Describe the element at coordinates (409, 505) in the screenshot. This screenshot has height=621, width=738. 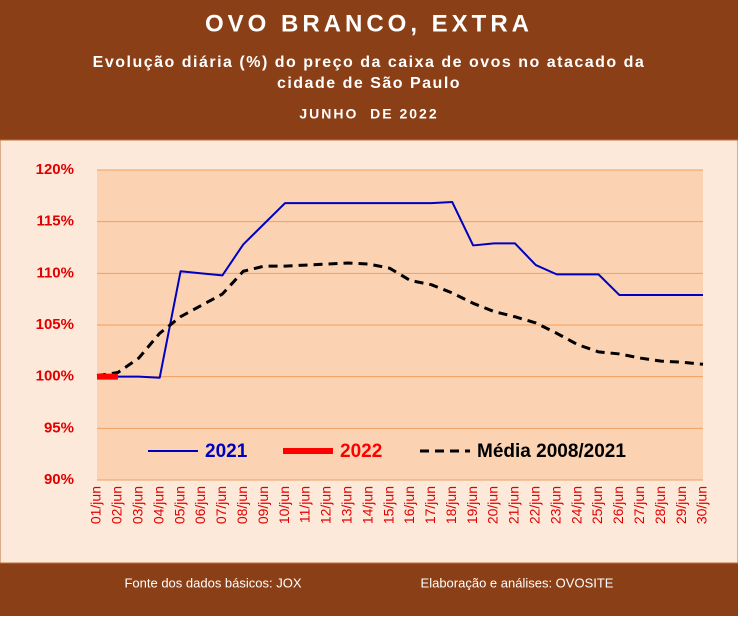
I see `x-tick-label: 16/jun` at that location.